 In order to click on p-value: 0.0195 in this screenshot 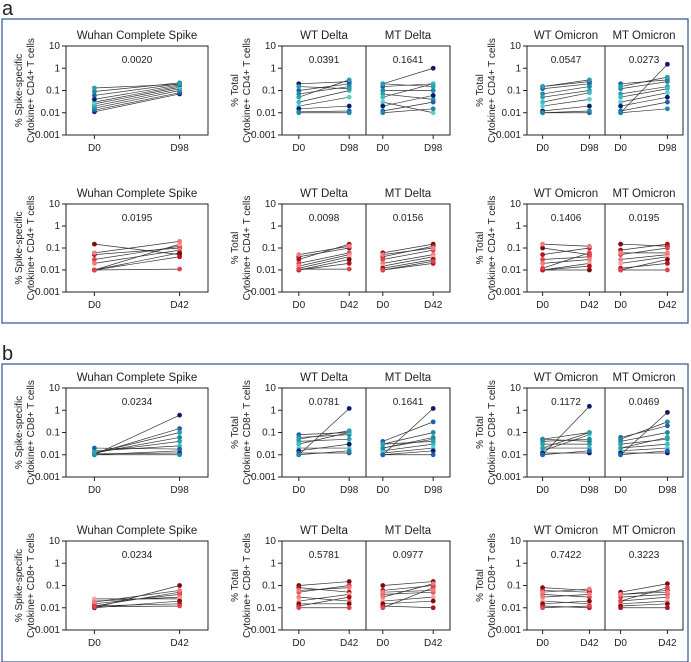, I will do `click(644, 218)`.